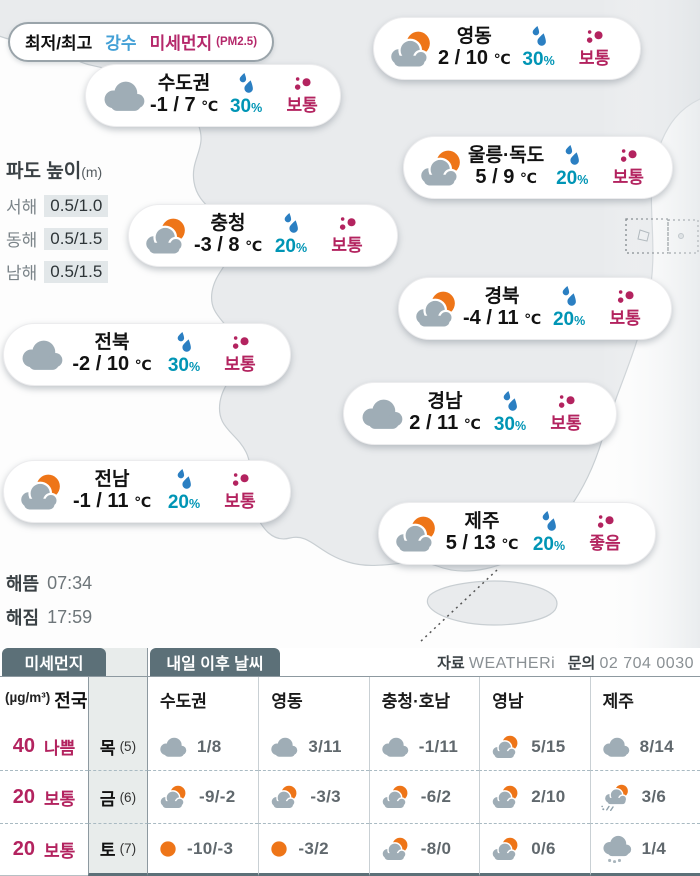 This screenshot has height=876, width=700. Describe the element at coordinates (23, 746) in the screenshot. I see `dust-value: 40` at that location.